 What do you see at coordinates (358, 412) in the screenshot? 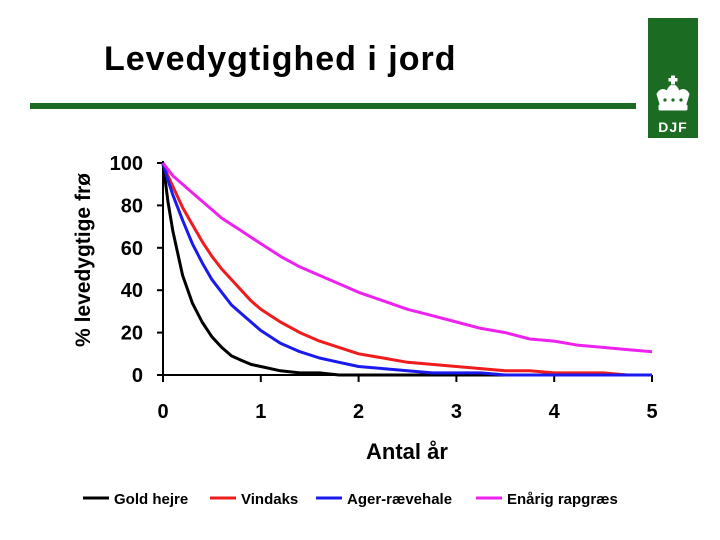
I see `x-tick-label: 2` at bounding box center [358, 412].